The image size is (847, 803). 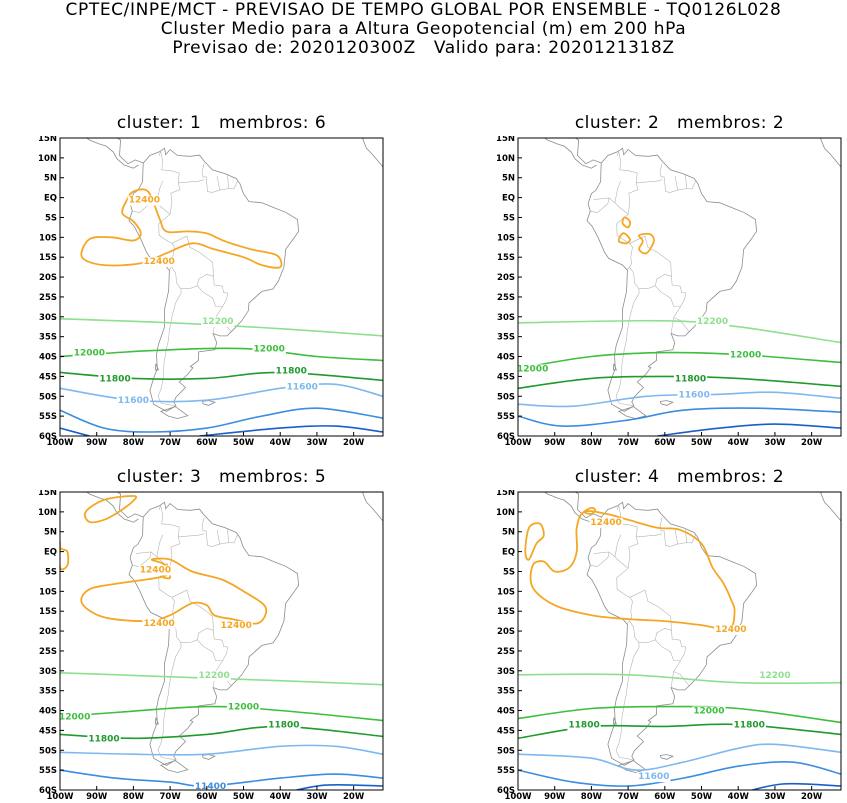 What do you see at coordinates (48, 731) in the screenshot?
I see `lat-label: 45S` at bounding box center [48, 731].